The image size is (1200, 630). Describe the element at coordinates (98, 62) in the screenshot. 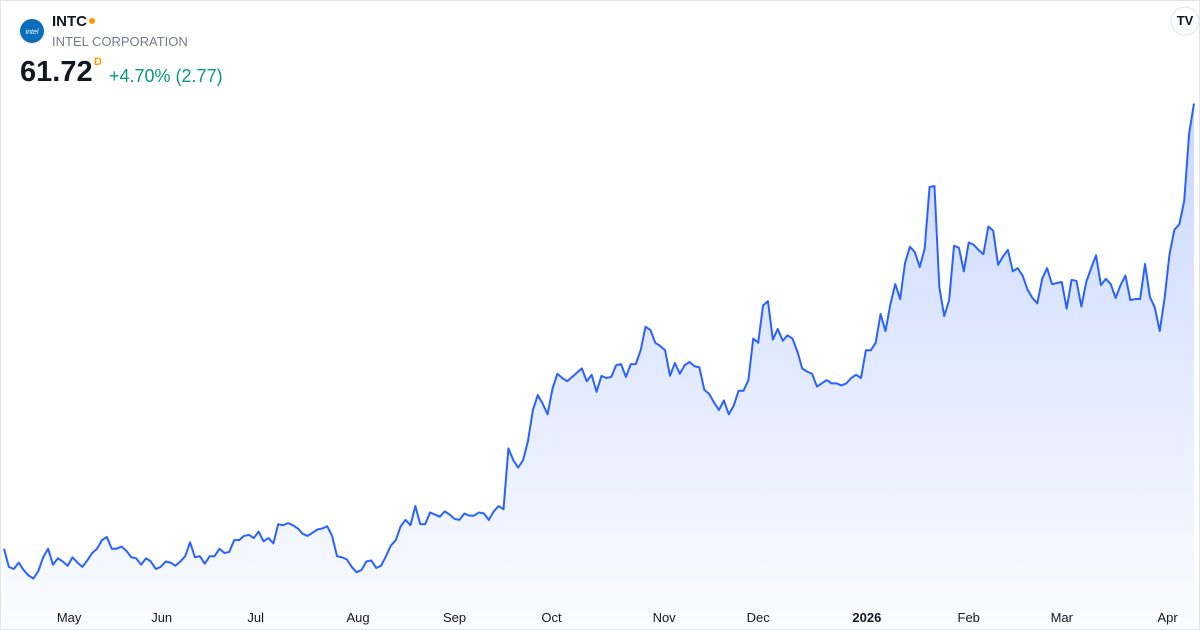

I see `price-flag: D` at that location.